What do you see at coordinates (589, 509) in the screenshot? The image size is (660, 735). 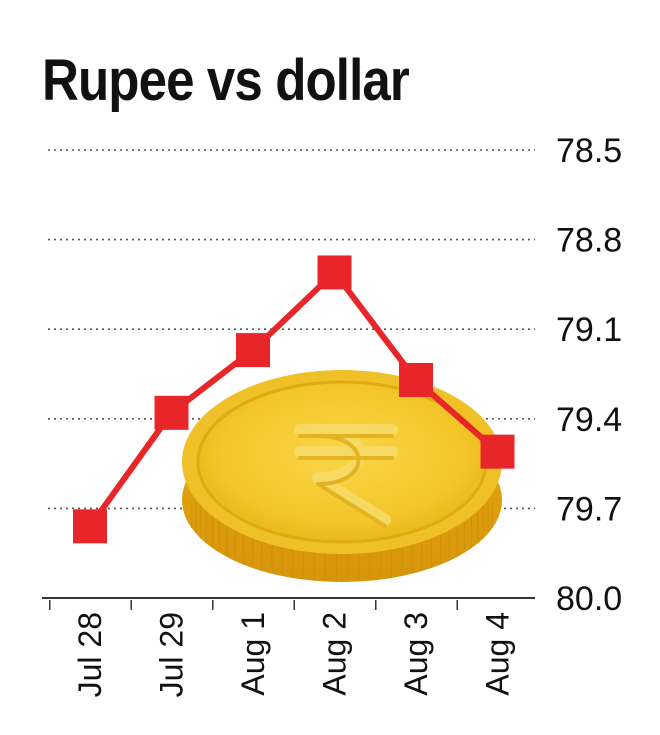 I see `y-tick-label: 79.7` at bounding box center [589, 509].